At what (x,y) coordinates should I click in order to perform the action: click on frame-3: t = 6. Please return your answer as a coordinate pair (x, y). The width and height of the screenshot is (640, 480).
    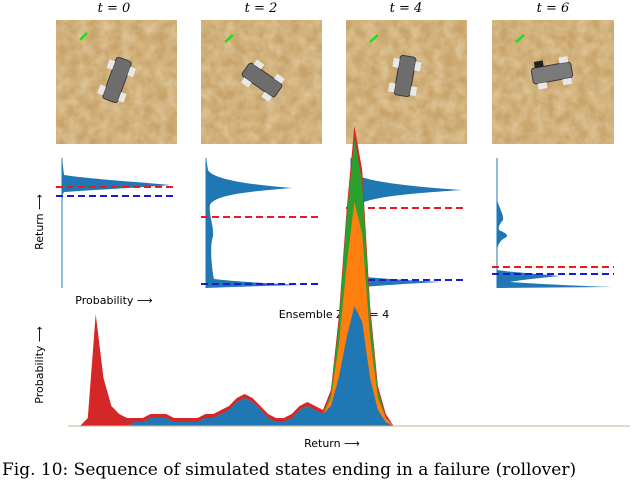
    Looking at the image, I should click on (553, 72).